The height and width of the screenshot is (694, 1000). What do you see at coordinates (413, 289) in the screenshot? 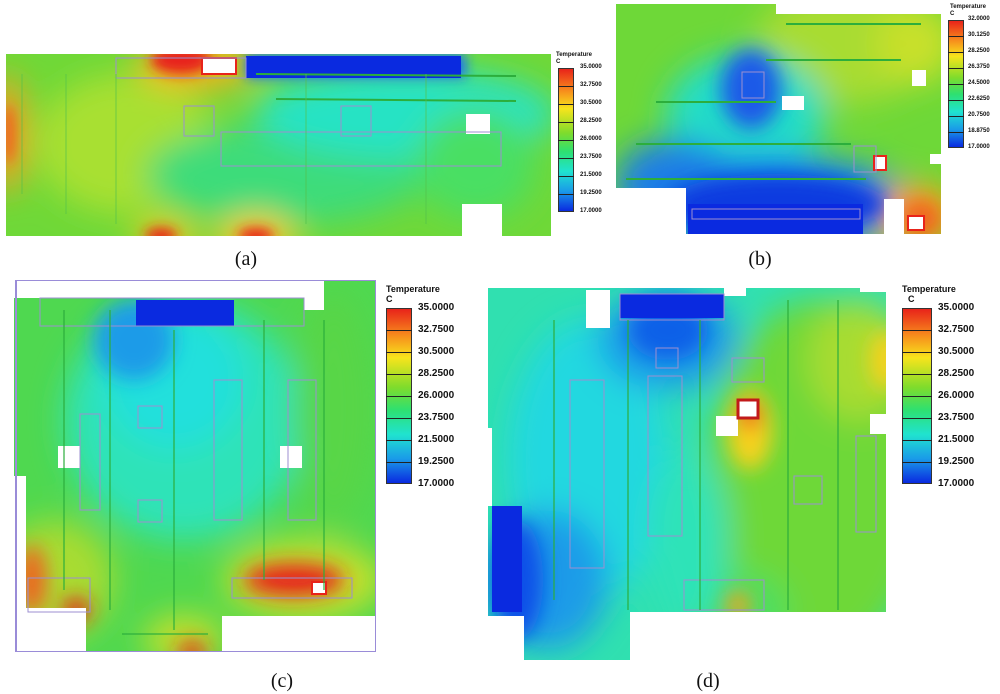
I see `legend-c-title: Temperature` at bounding box center [413, 289].